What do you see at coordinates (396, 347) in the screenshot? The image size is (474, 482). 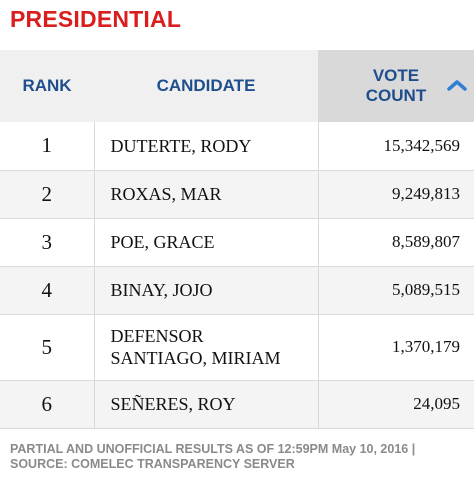 I see `vote-count-cell: 1,370,179` at bounding box center [396, 347].